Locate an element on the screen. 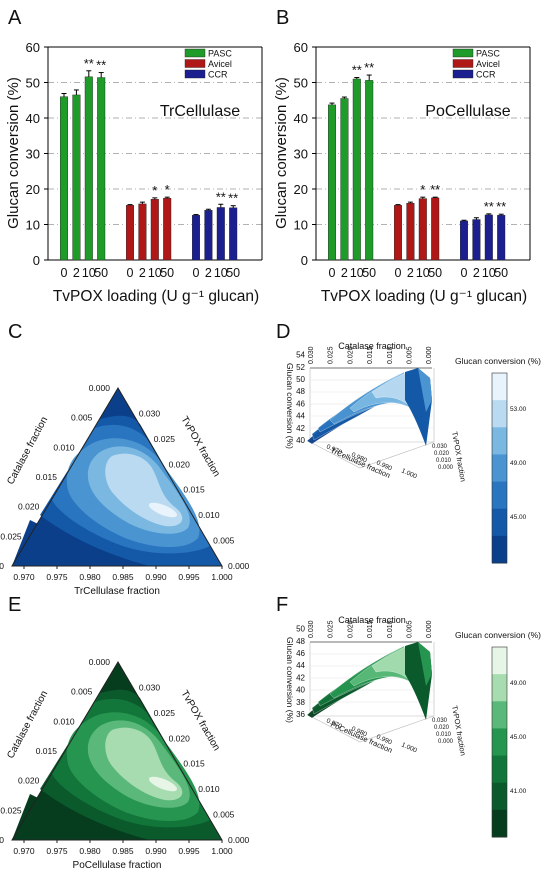 The width and height of the screenshot is (550, 872). colorbar-tick-label: 49.00 is located at coordinates (518, 463).